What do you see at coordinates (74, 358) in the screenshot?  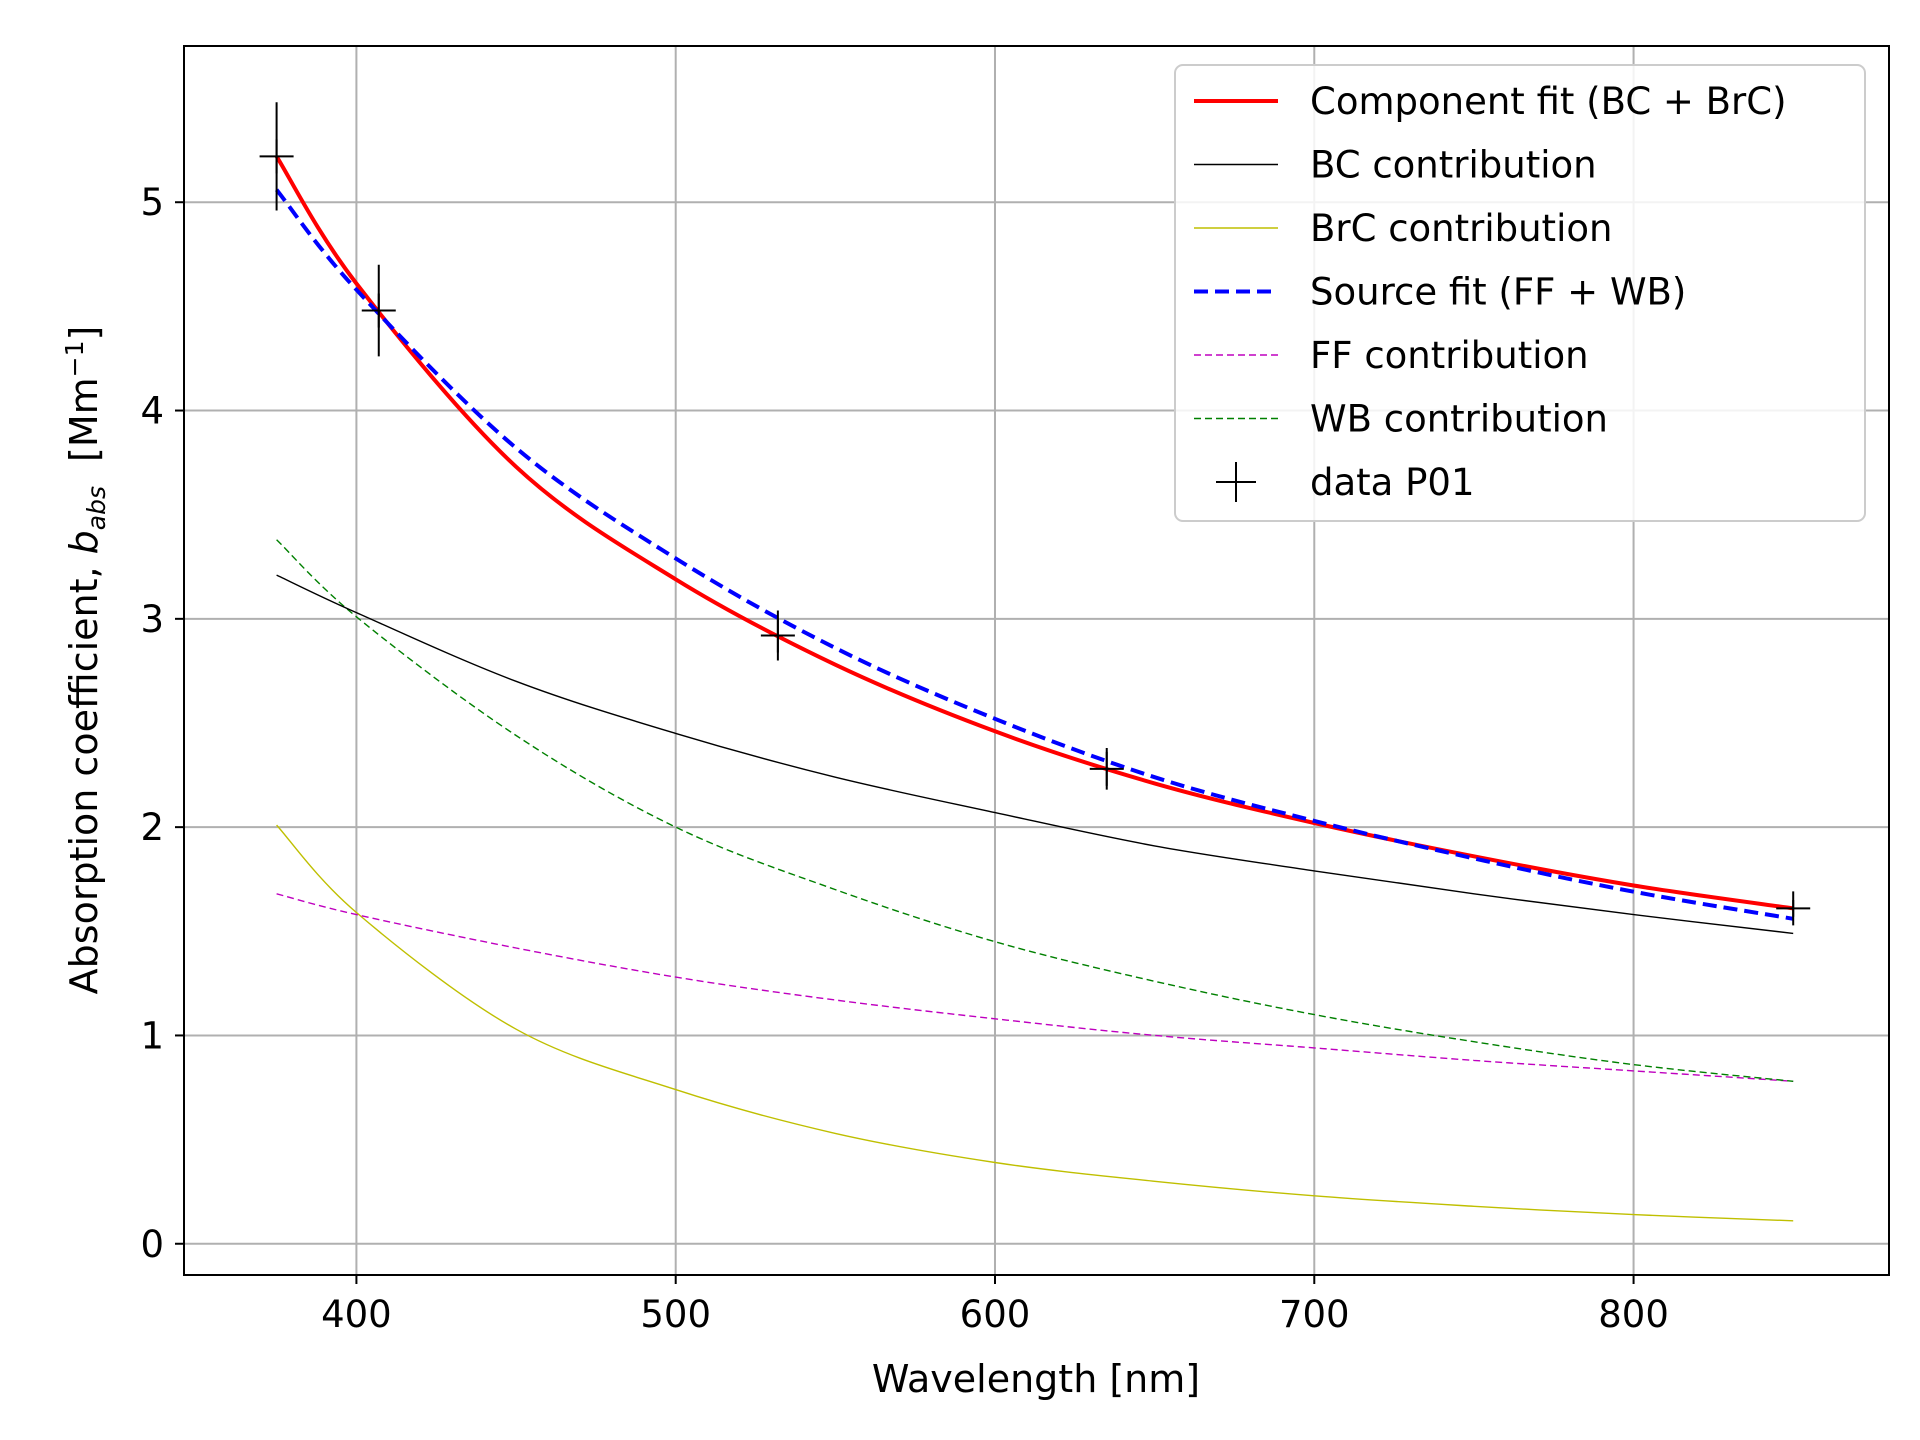 I see `y-axis-label-unit-exponent: −1` at bounding box center [74, 358].